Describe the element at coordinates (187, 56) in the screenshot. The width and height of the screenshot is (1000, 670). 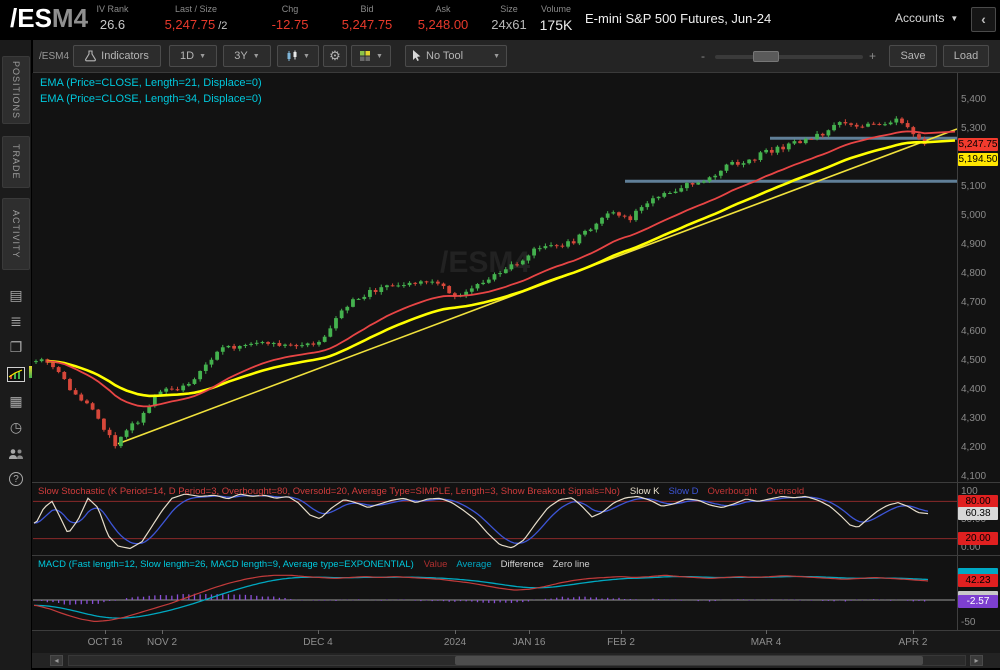
I see `timeframe-value: 1D` at that location.